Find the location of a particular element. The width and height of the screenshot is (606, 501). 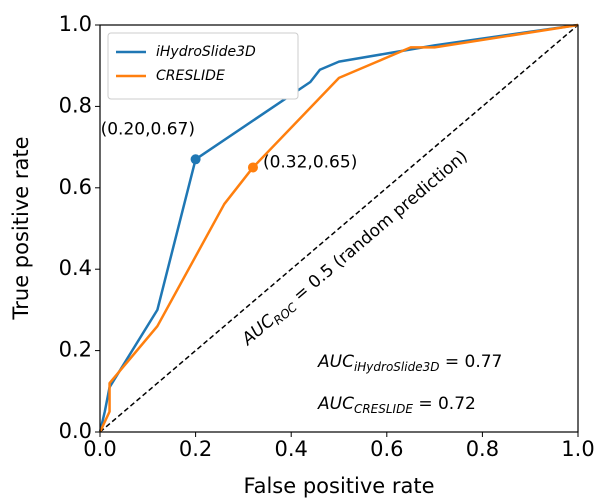

x-axis-label: False positive rate is located at coordinates (338, 486).